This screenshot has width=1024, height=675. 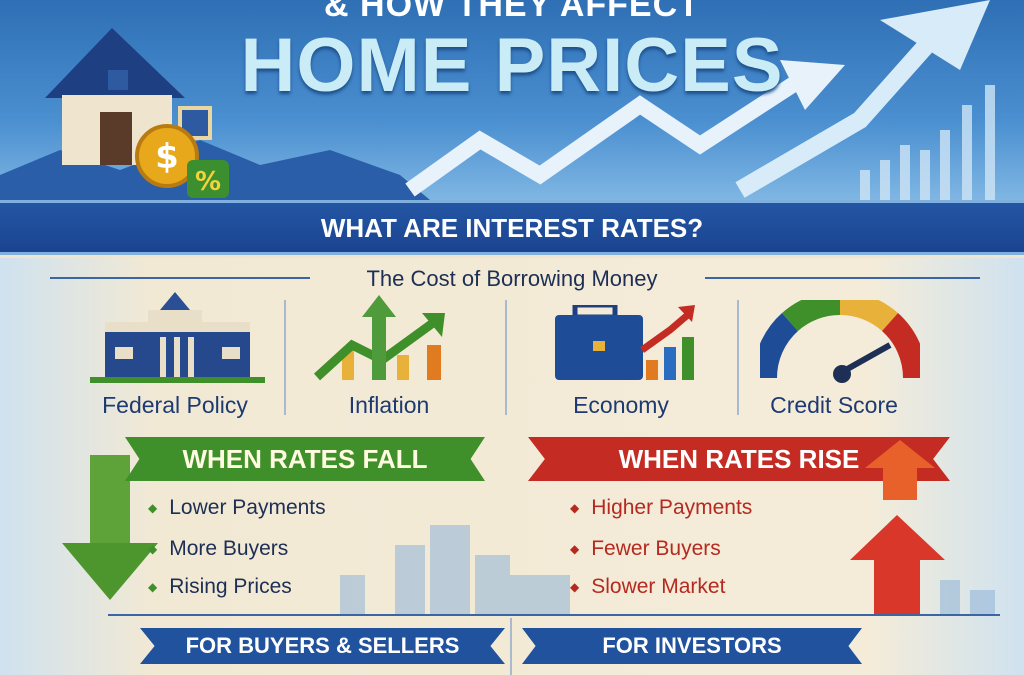 What do you see at coordinates (927, 142) in the screenshot?
I see `bar-chart-icon` at bounding box center [927, 142].